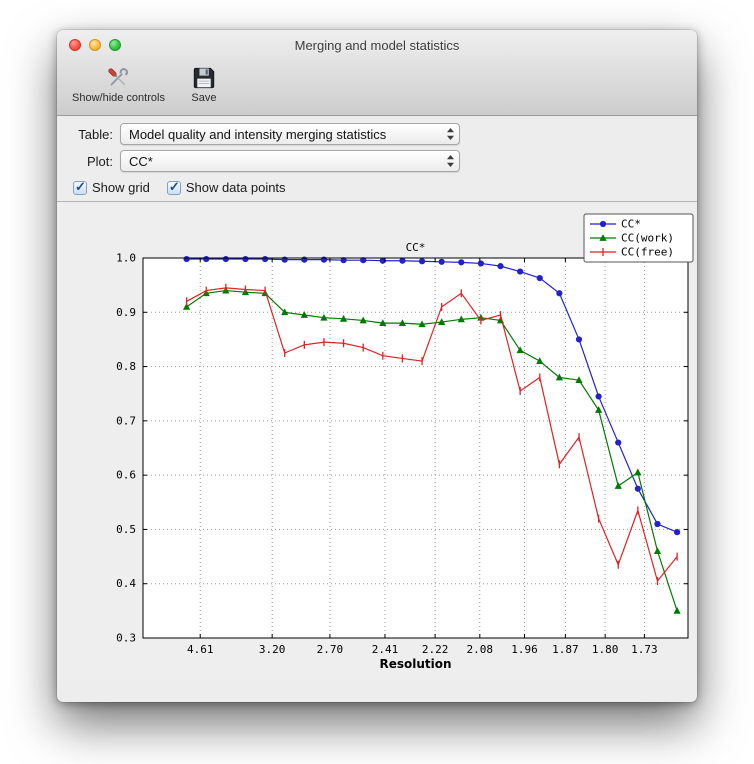 The image size is (754, 764). I want to click on show-hide-controls-button: Show/hide controls, so click(118, 84).